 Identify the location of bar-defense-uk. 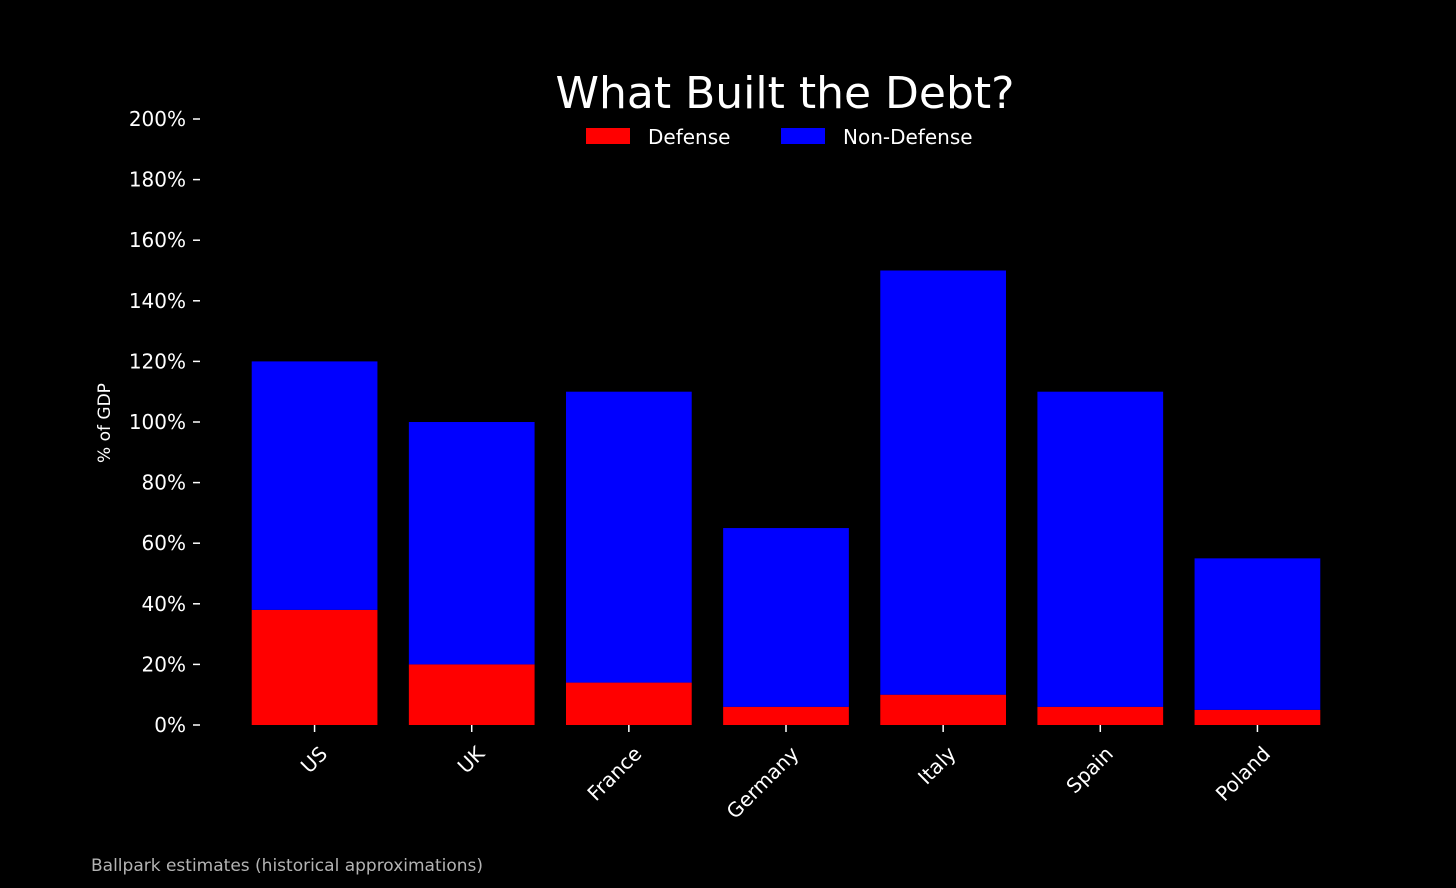
(471, 694).